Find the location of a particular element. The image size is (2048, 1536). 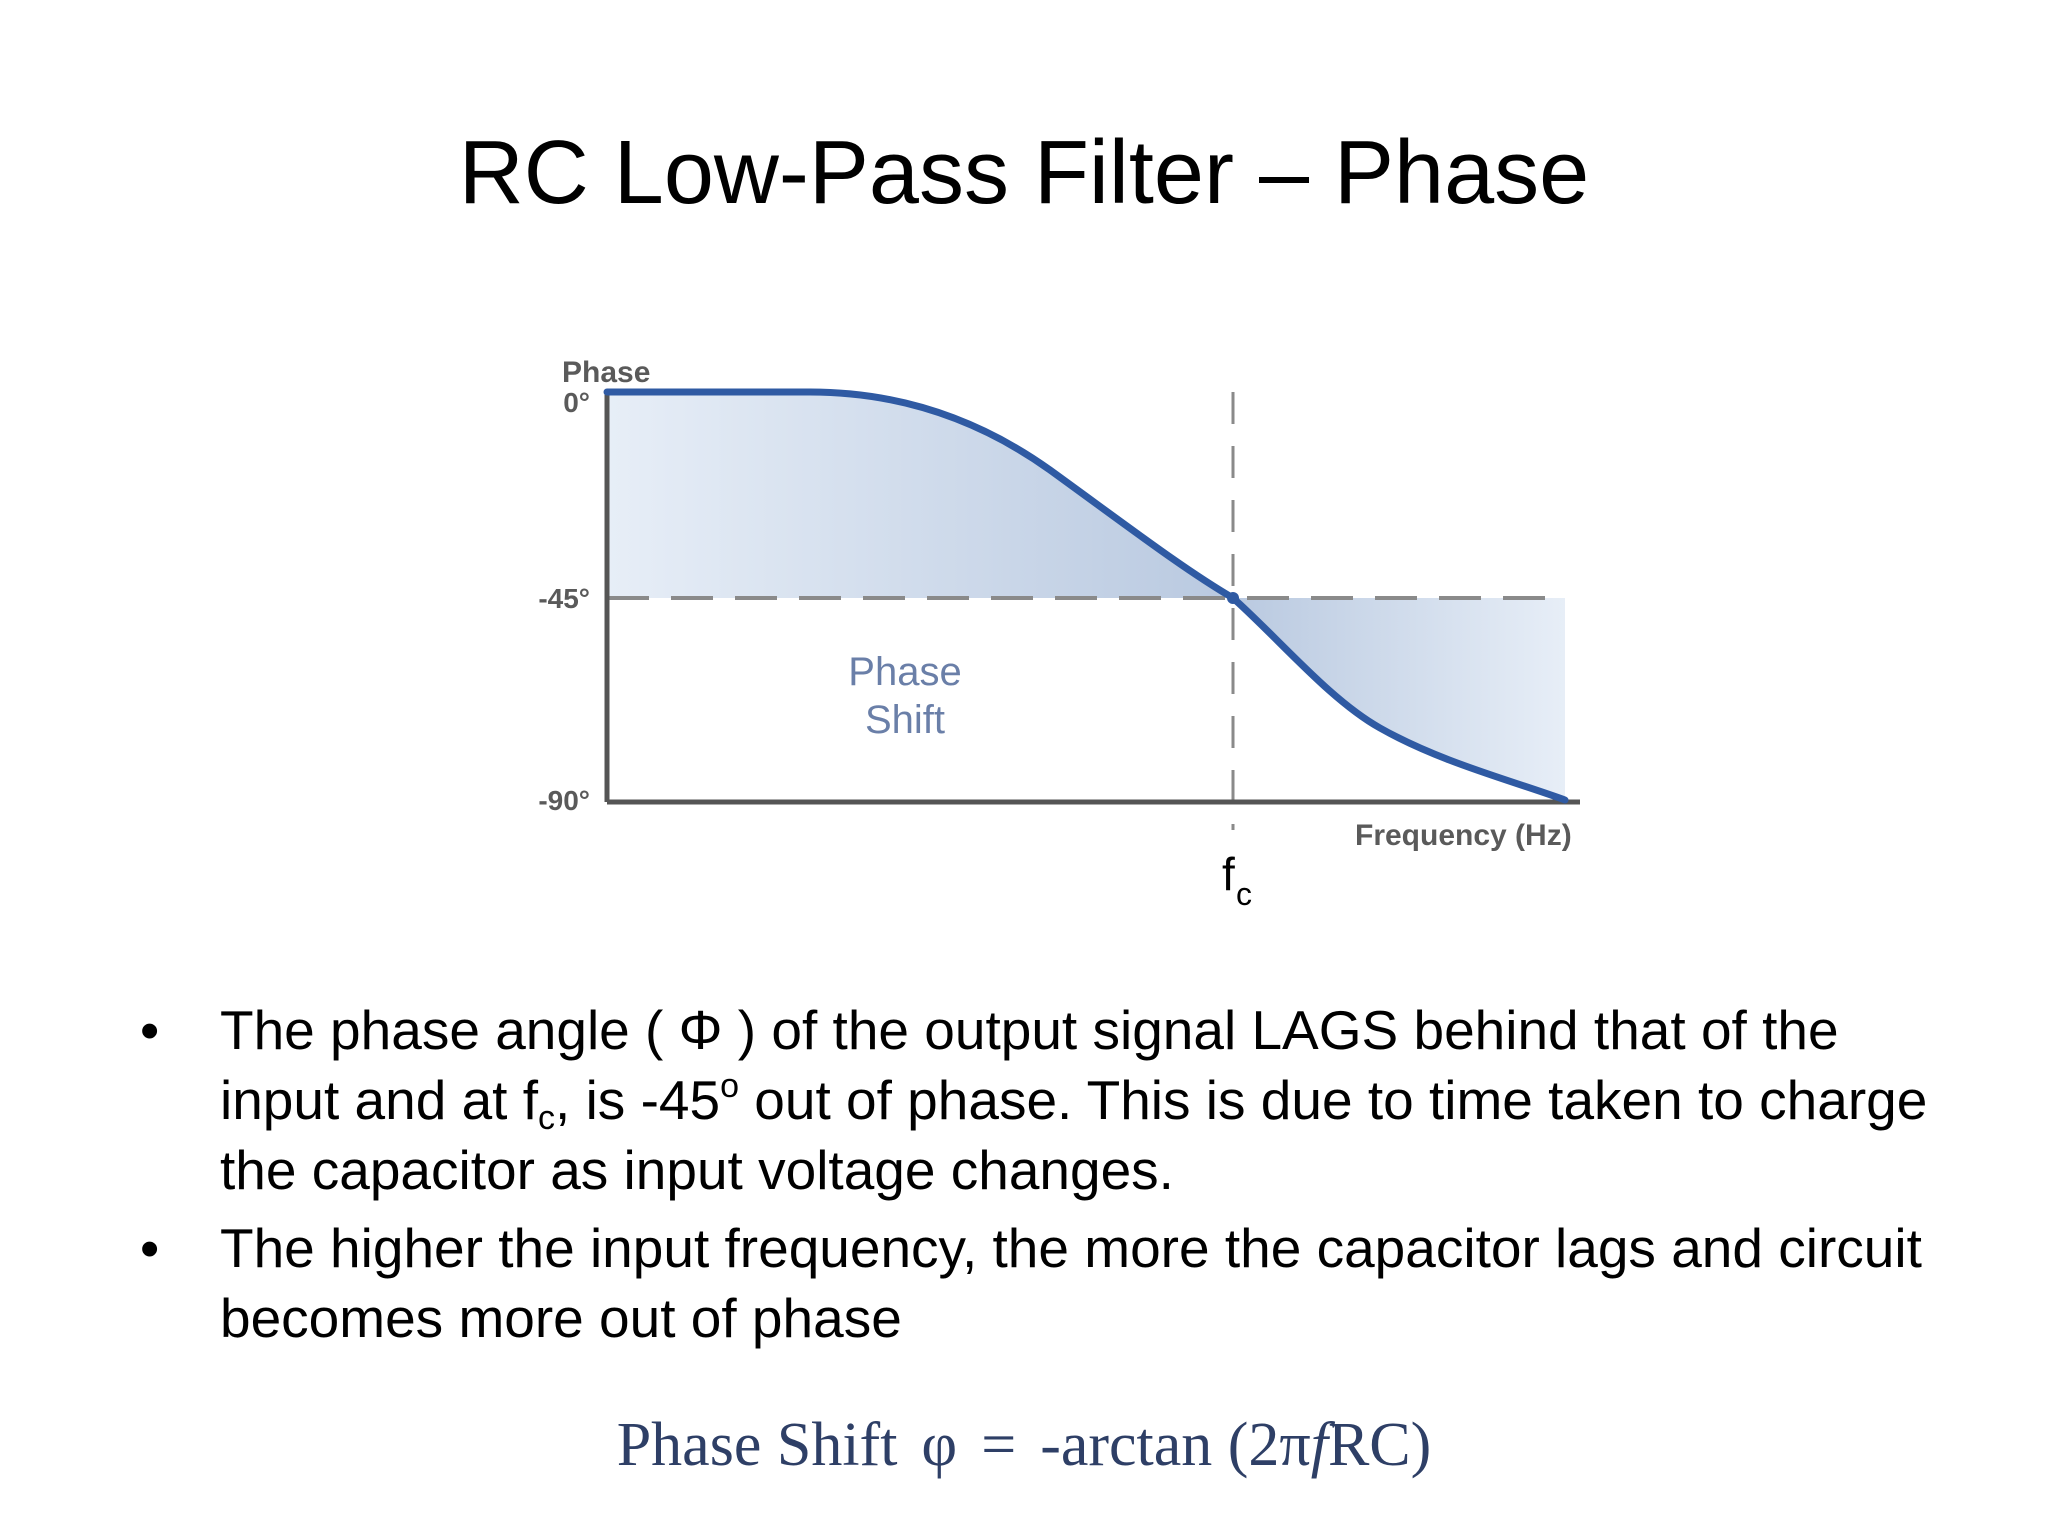

formula-f: f is located at coordinates (1319, 1445).